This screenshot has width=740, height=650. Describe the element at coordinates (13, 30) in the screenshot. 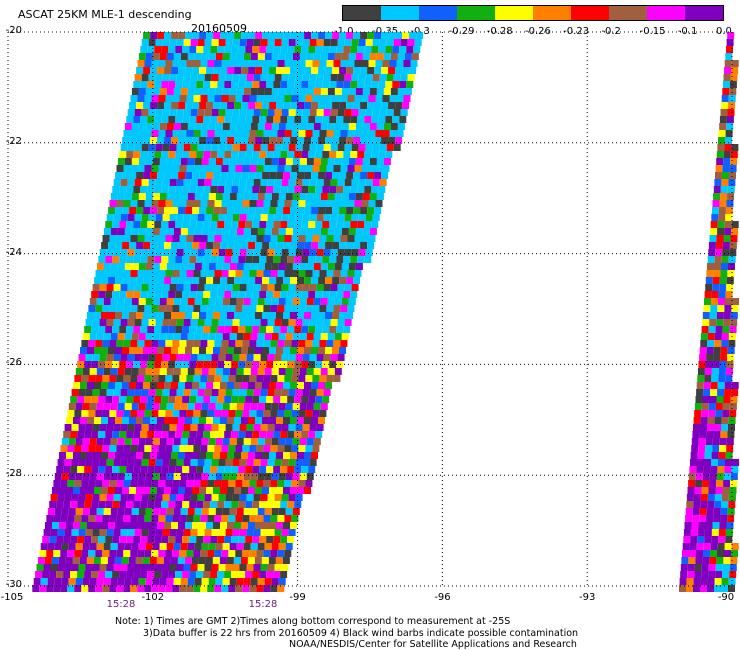

I see `lat-label: -20` at that location.